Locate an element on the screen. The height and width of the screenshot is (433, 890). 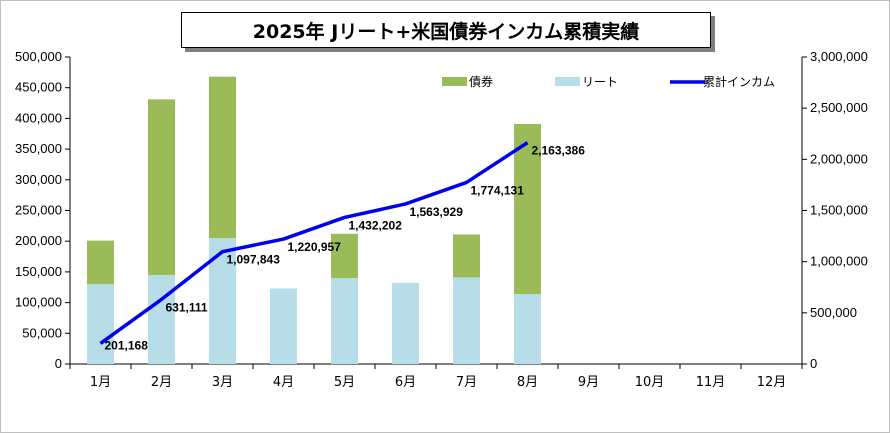
y-left-tick-label: 100,000 is located at coordinates (38, 302).